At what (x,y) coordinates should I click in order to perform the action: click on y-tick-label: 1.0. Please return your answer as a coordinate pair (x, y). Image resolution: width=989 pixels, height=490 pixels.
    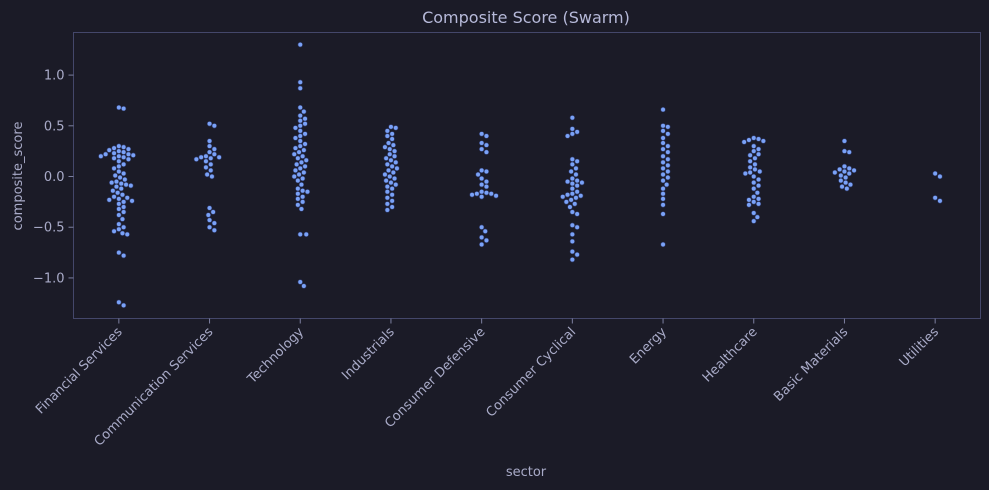
    Looking at the image, I should click on (54, 76).